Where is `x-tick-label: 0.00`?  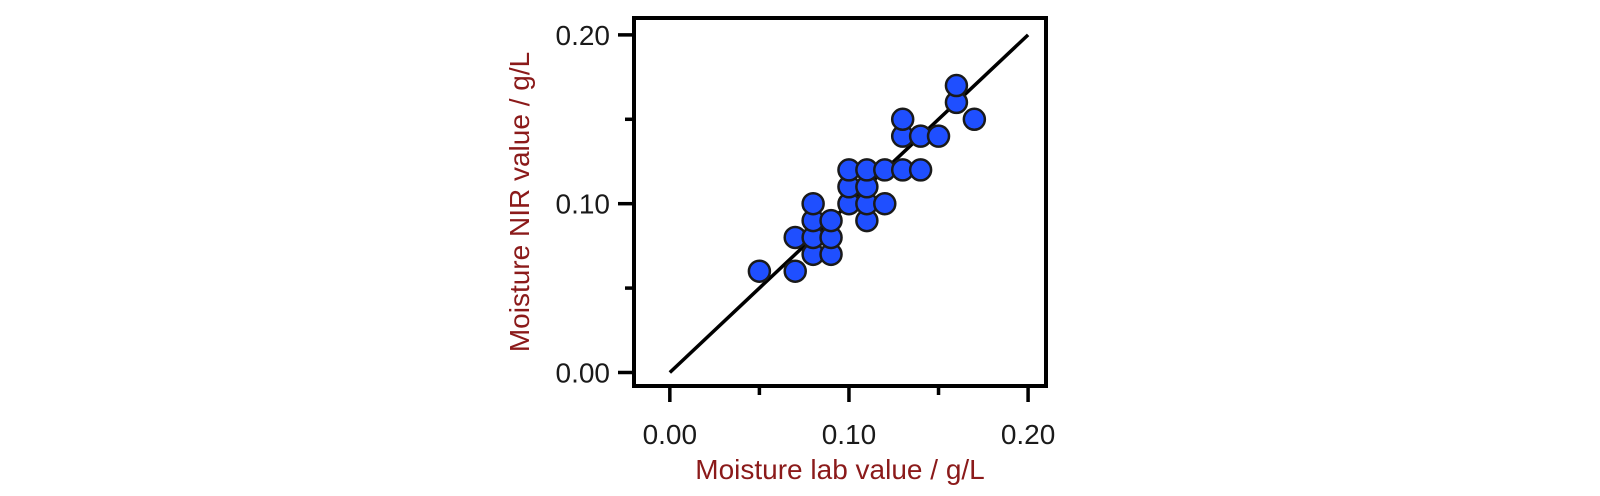 x-tick-label: 0.00 is located at coordinates (670, 434).